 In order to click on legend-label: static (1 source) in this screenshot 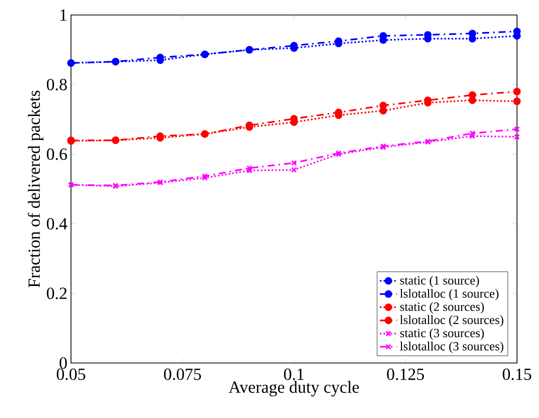, I will do `click(440, 282)`.